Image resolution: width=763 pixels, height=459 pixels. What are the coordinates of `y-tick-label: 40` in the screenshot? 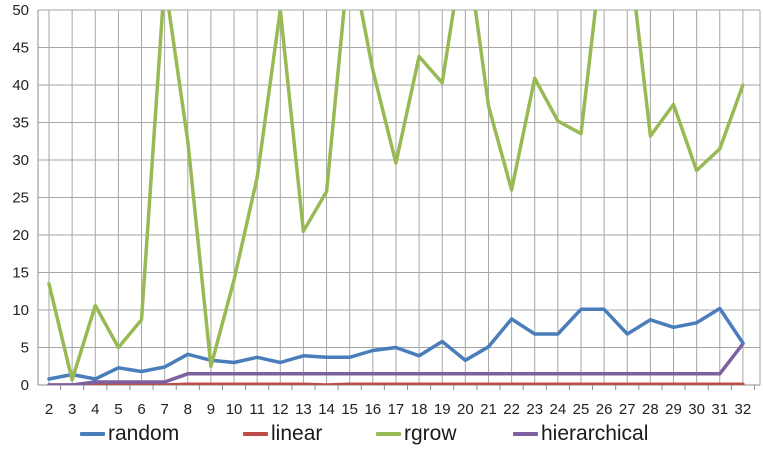 It's located at (20, 85).